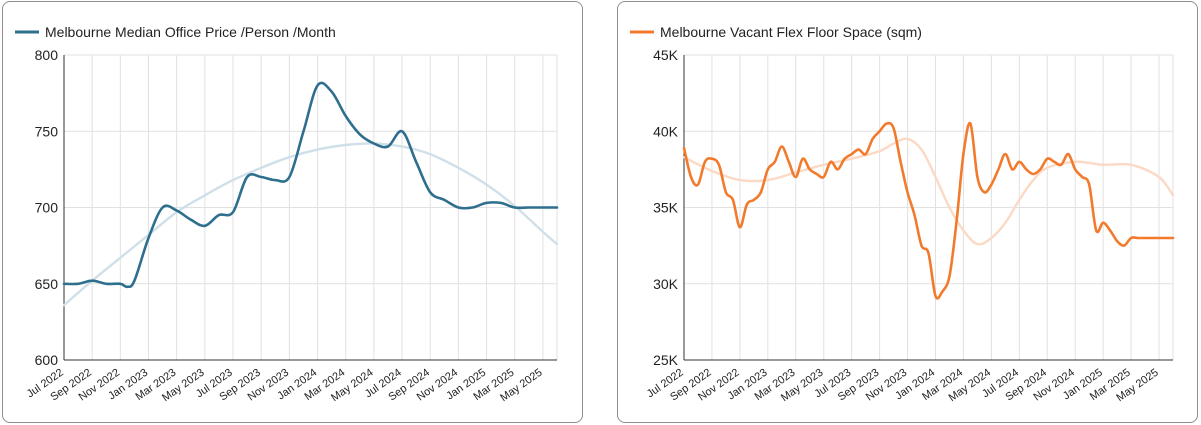 Image resolution: width=1201 pixels, height=425 pixels. I want to click on y-tick-label: 40K, so click(666, 131).